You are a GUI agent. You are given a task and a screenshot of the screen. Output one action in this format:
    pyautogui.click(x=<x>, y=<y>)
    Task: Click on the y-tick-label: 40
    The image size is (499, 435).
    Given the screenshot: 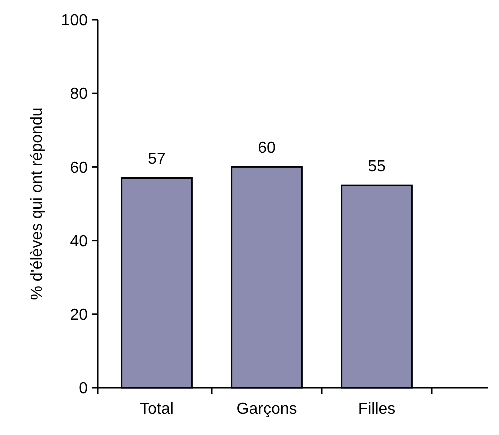 What is the action you would take?
    pyautogui.click(x=79, y=241)
    